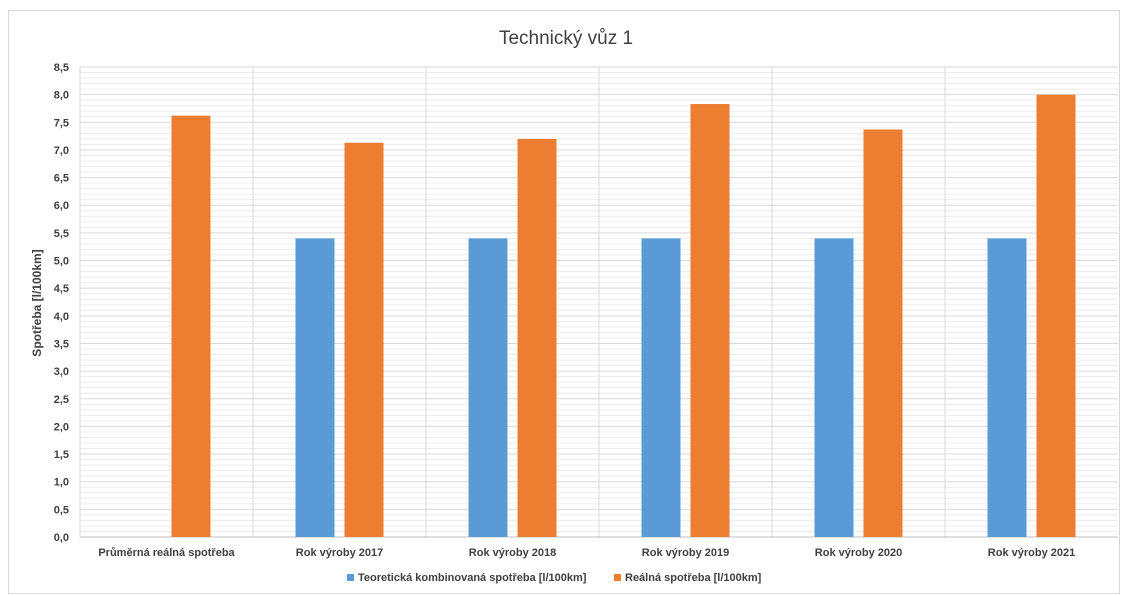  I want to click on x-category-label: Rok výroby 2020, so click(858, 553).